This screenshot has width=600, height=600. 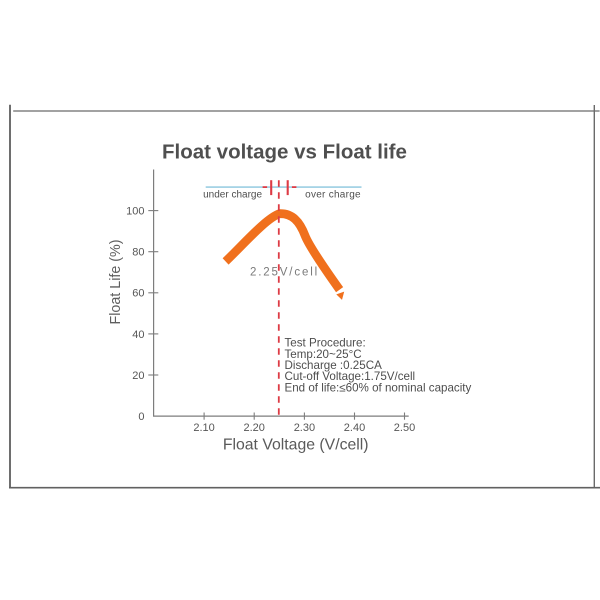 What do you see at coordinates (138, 253) in the screenshot?
I see `svg-text: 80` at bounding box center [138, 253].